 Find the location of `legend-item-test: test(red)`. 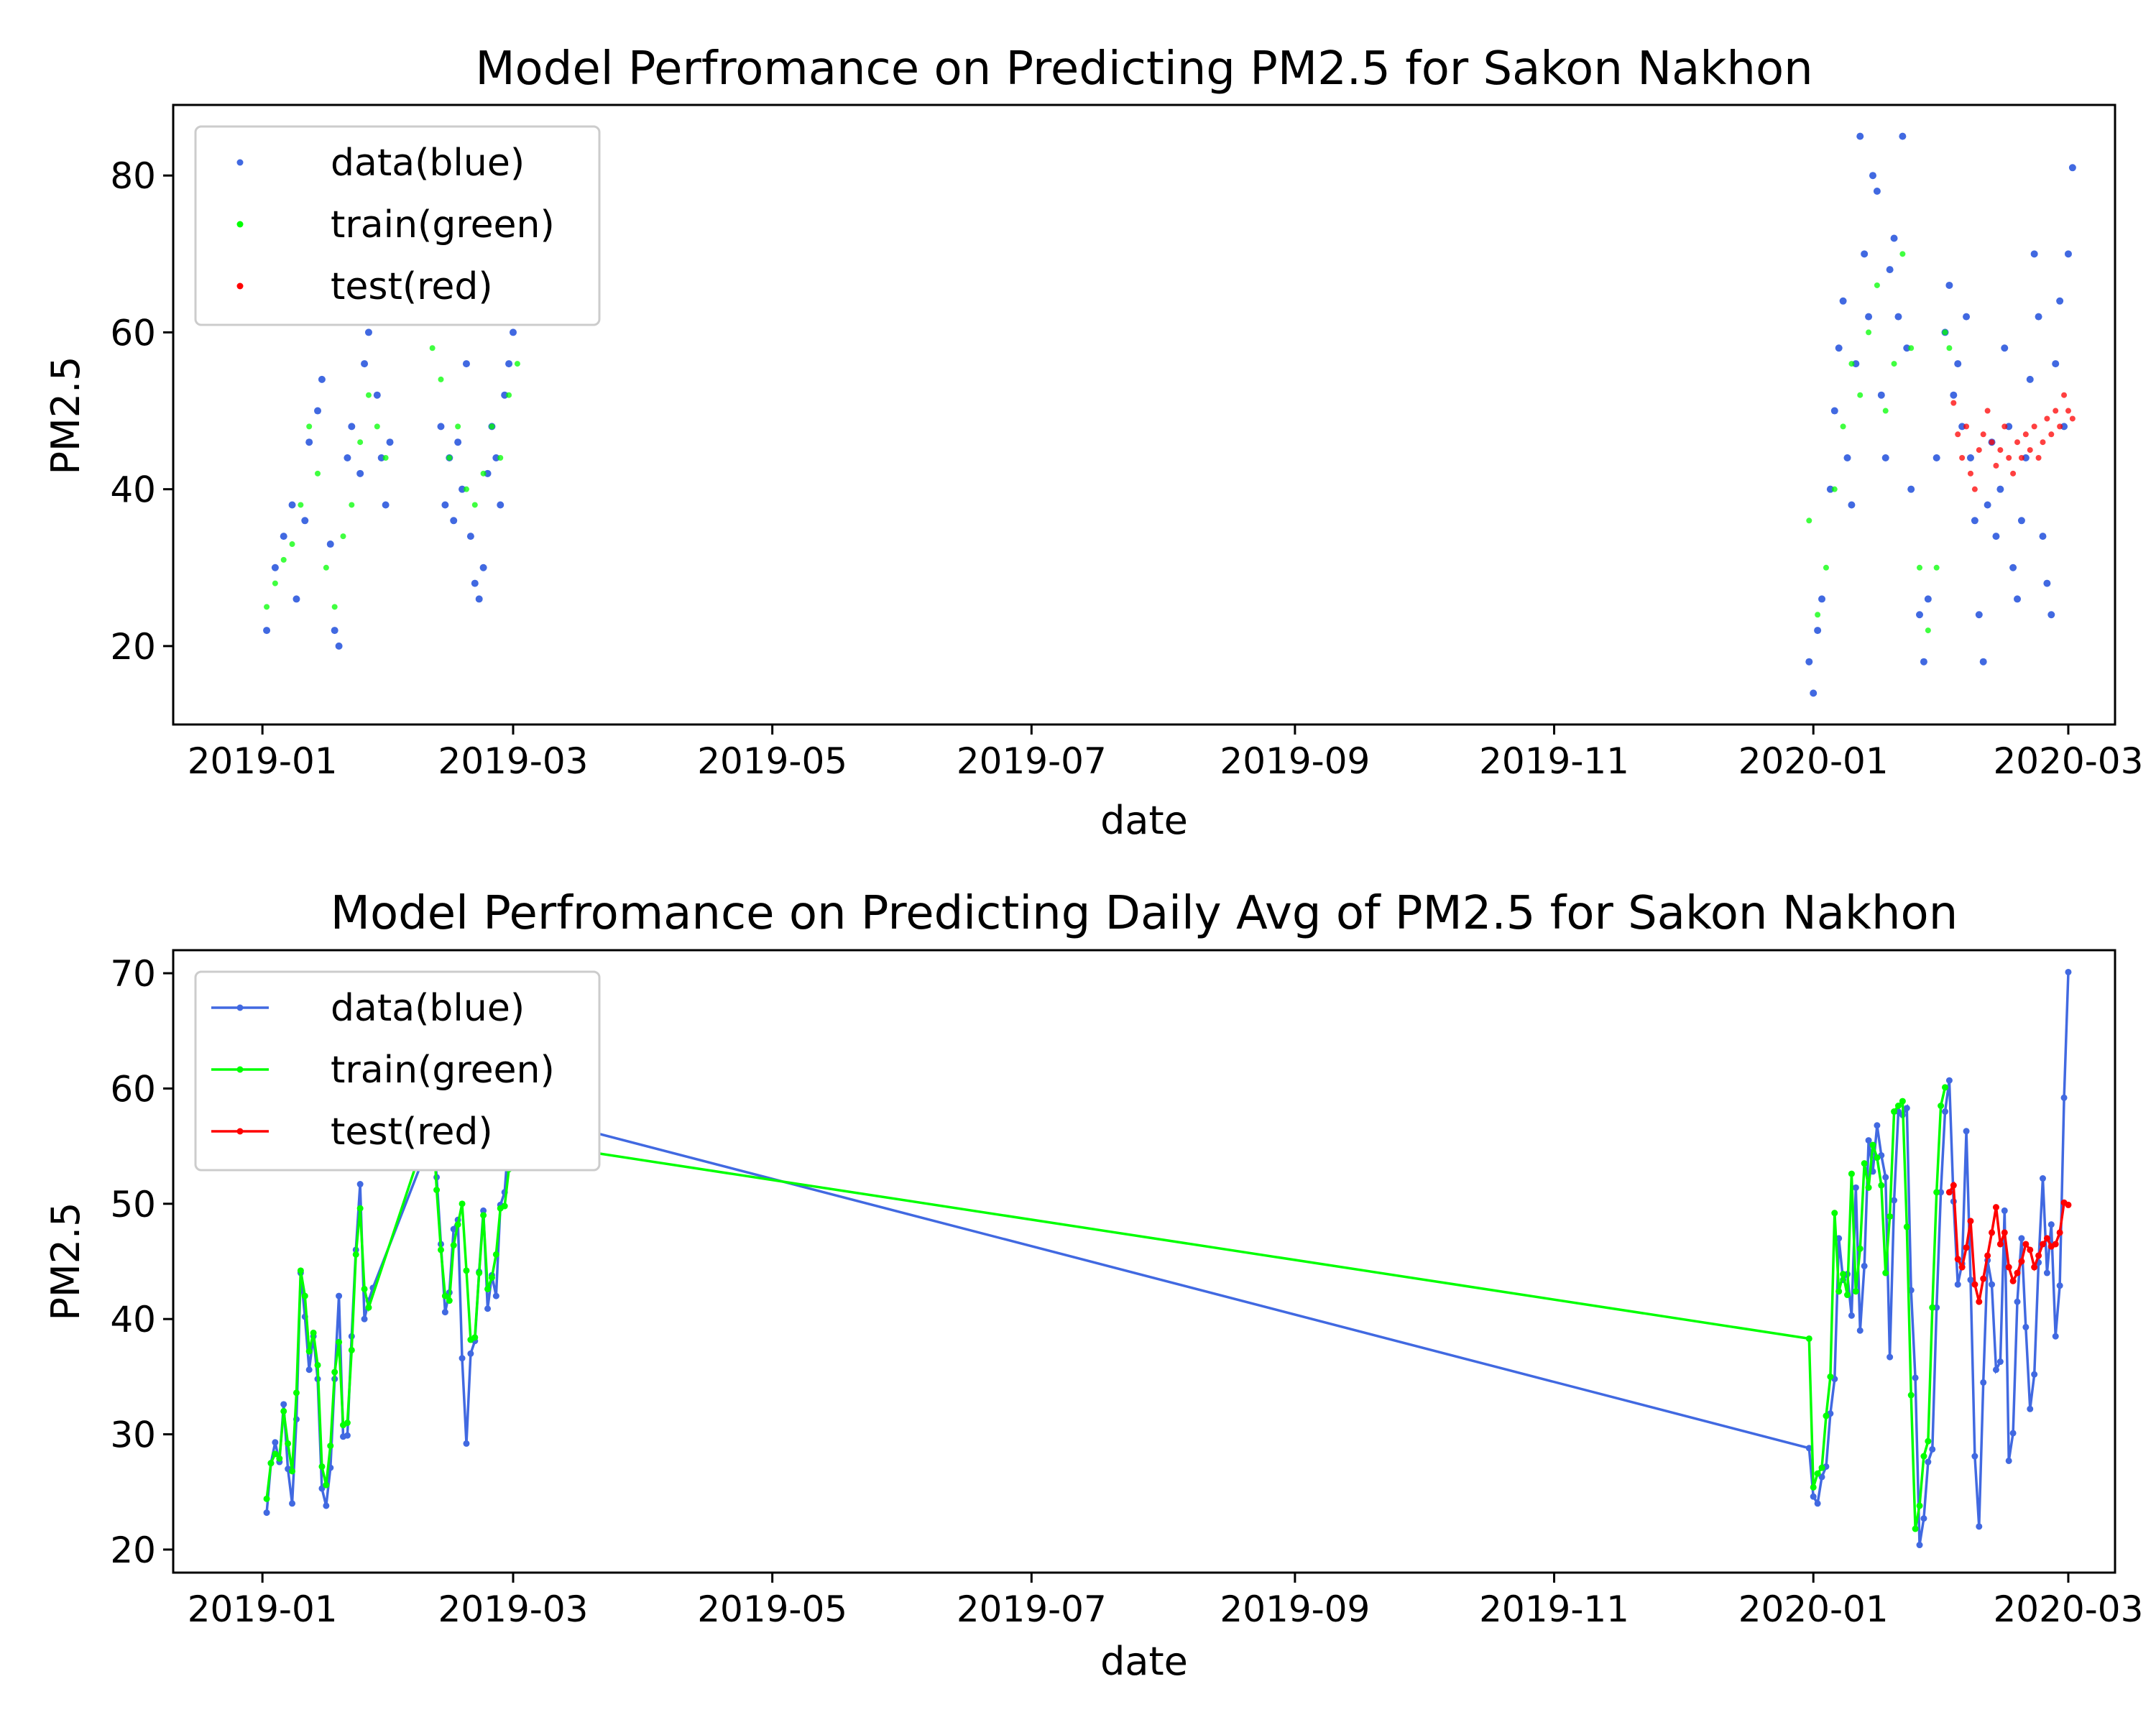

legend-item-test: test(red) is located at coordinates (365, 286).